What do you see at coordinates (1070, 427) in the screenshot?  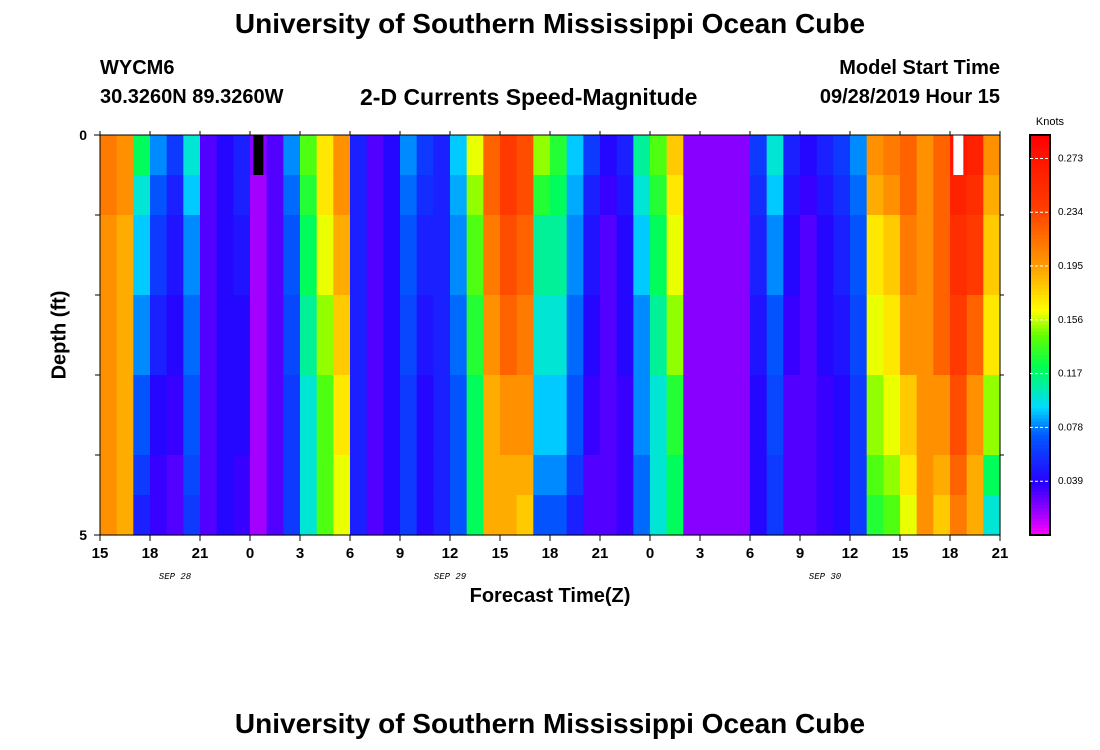 I see `colorbar-tick-label: 0.078` at bounding box center [1070, 427].